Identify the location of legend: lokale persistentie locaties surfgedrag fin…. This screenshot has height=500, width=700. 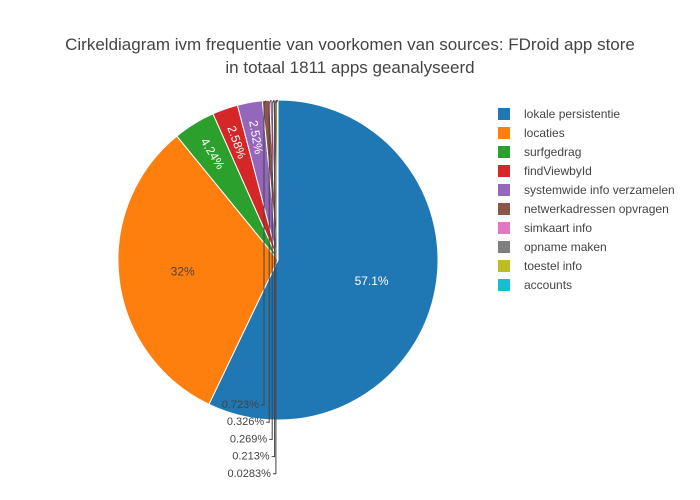
(586, 199).